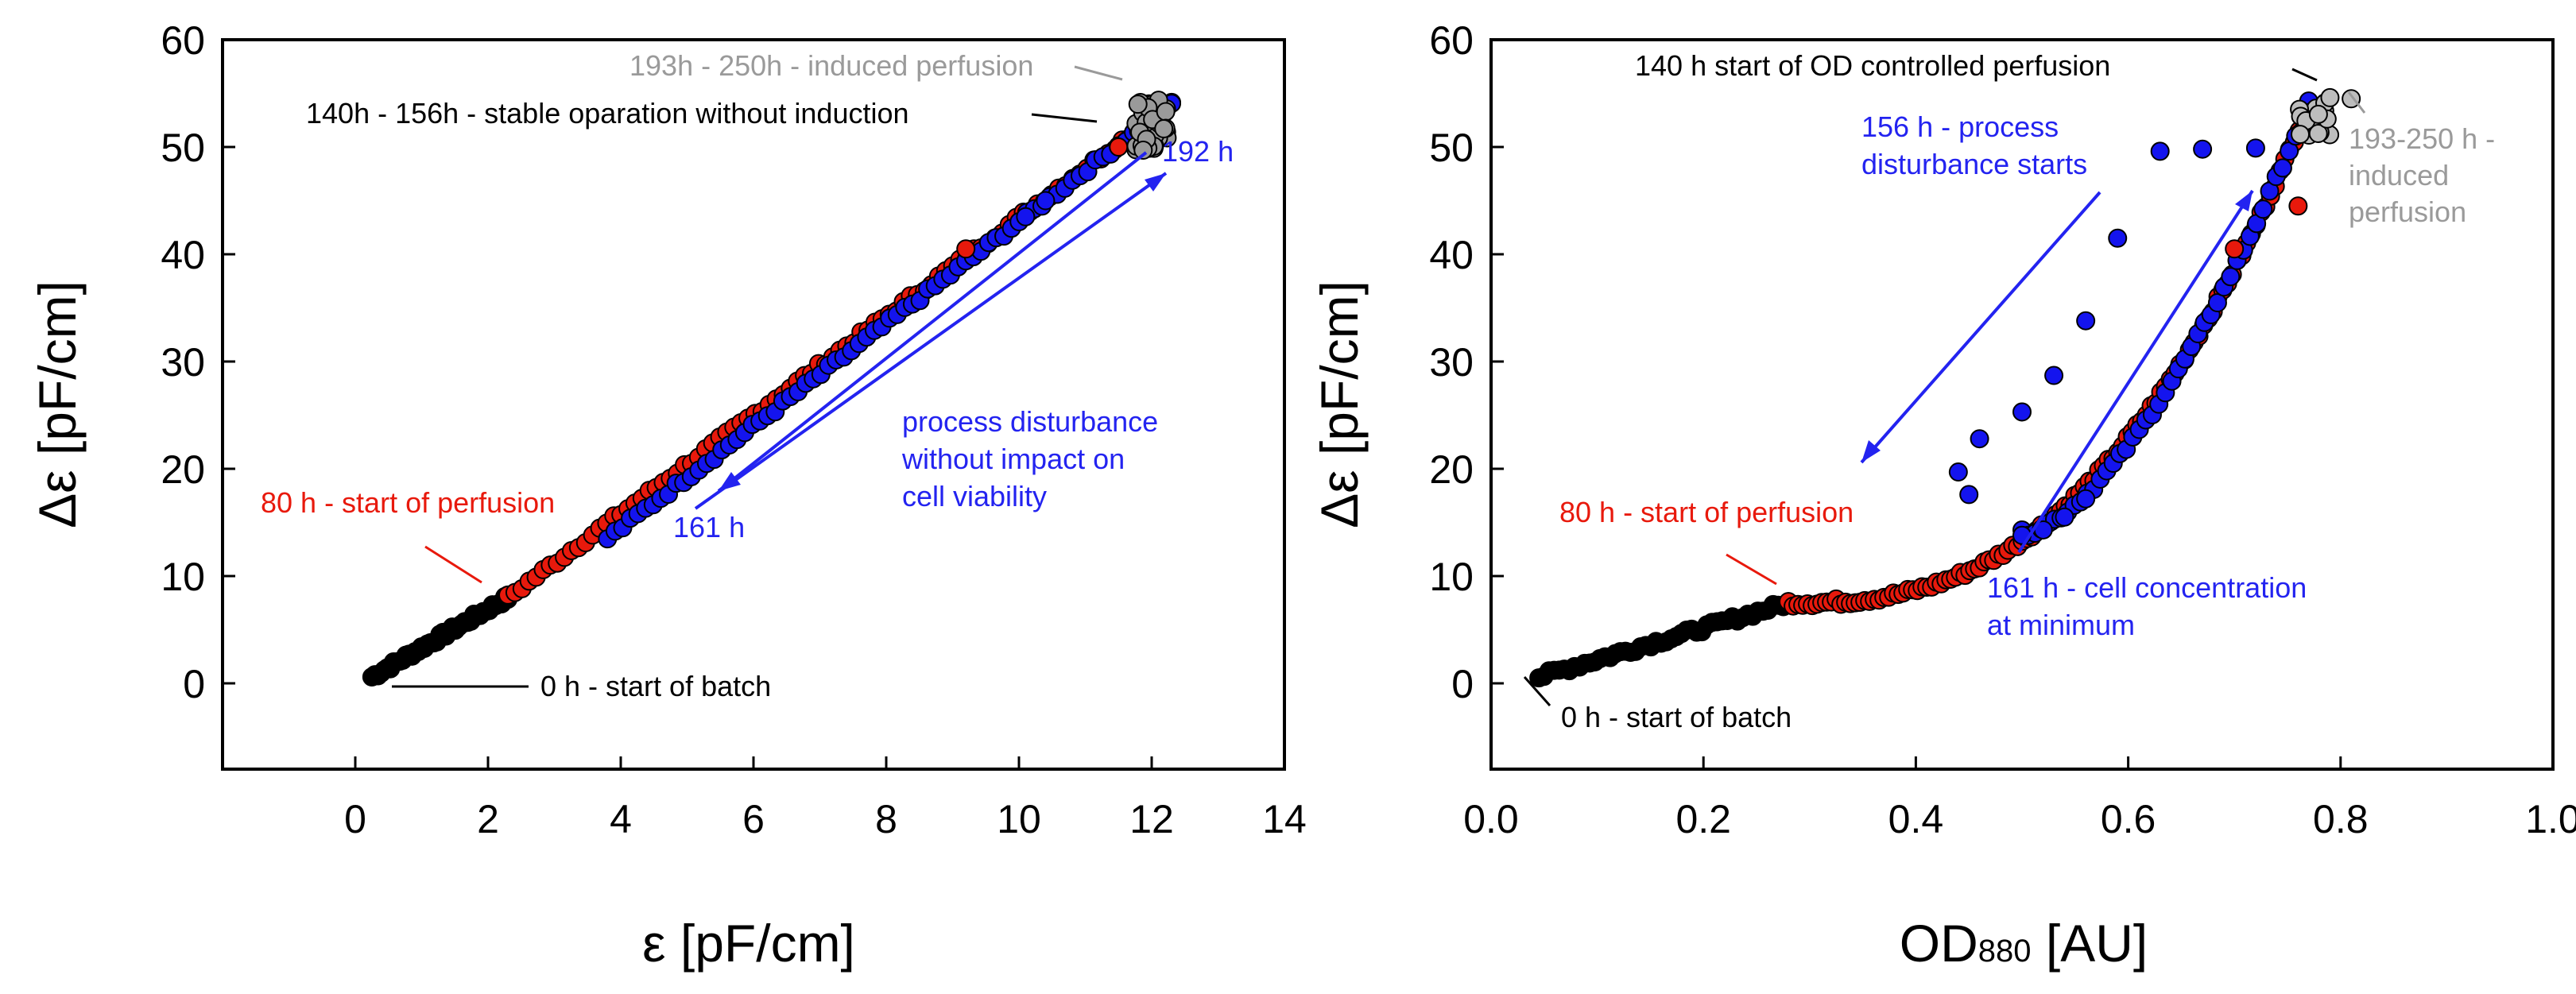  What do you see at coordinates (453, 564) in the screenshot?
I see `leader-80h` at bounding box center [453, 564].